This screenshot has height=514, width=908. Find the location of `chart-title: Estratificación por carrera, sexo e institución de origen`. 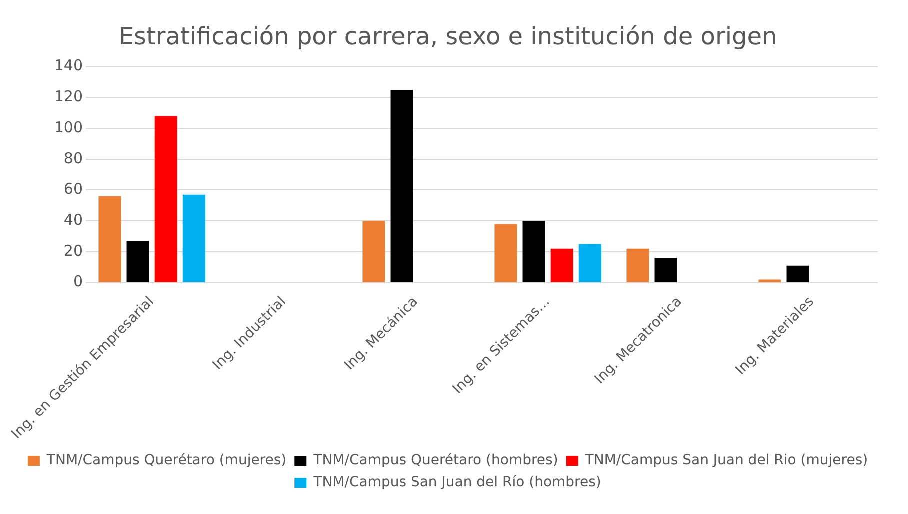

chart-title: Estratificación por carrera, sexo e institución de origen is located at coordinates (448, 36).